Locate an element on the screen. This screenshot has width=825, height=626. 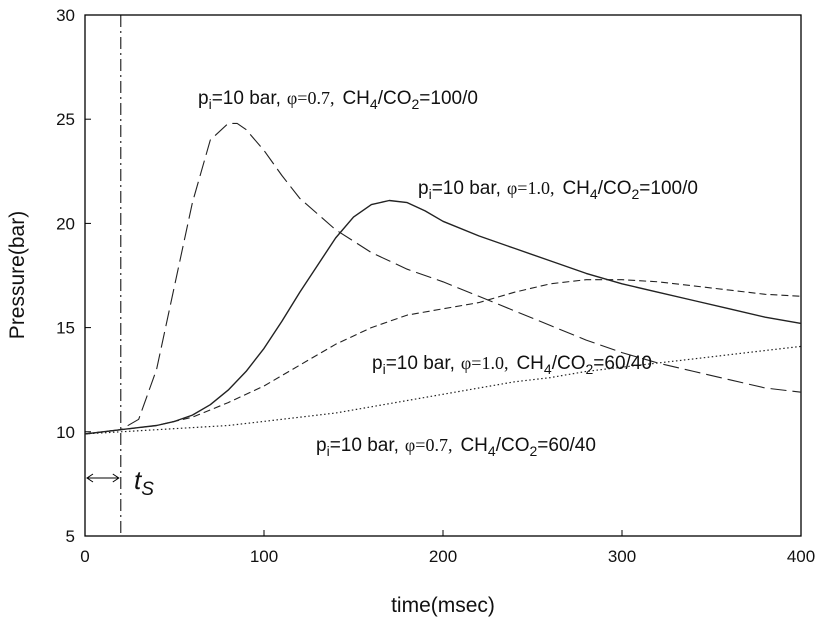
annotation-series-3: pi=10 bar, φ=1.0, CH4/CO2=60/40 is located at coordinates (512, 365).